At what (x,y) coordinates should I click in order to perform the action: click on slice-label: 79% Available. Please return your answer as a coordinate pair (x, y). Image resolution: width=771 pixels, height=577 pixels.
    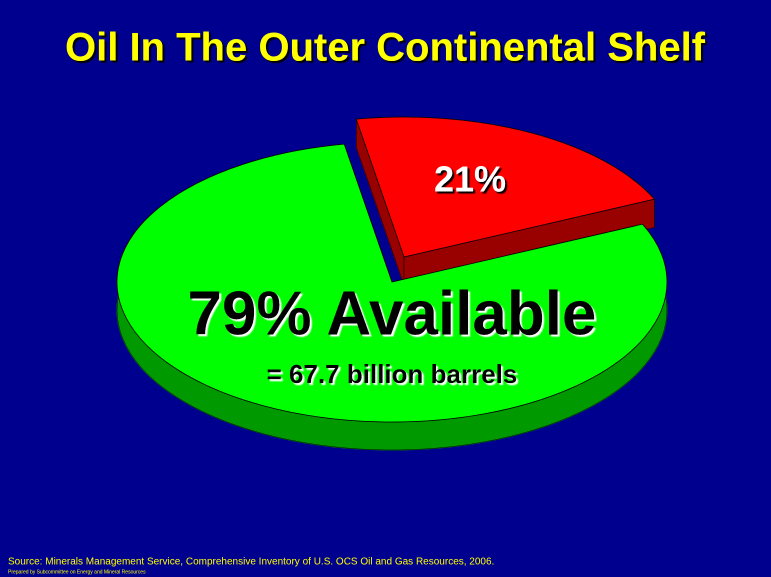
    Looking at the image, I should click on (392, 313).